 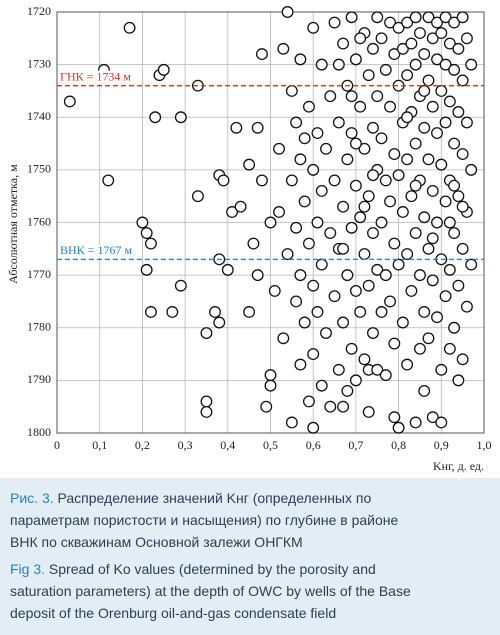 What do you see at coordinates (13, 224) in the screenshot?
I see `y-axis-label: Абсолютная отметка, м` at bounding box center [13, 224].